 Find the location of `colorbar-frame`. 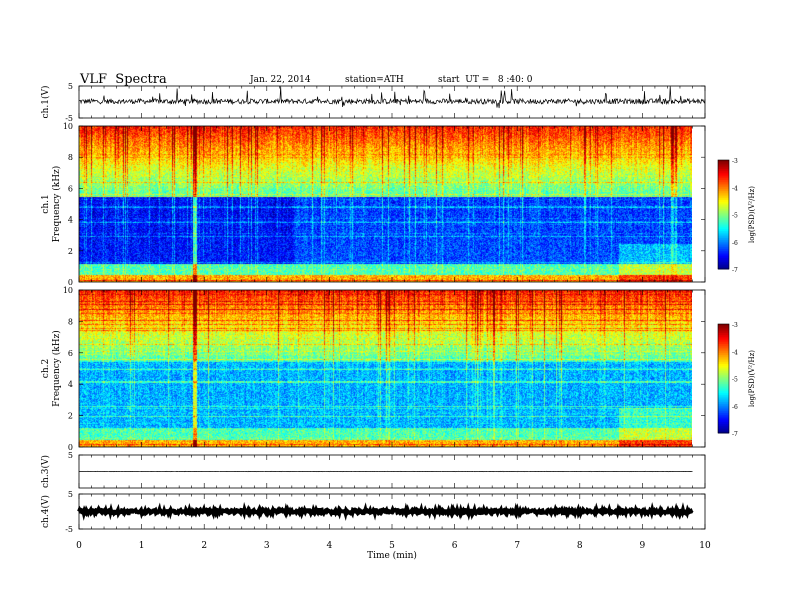

colorbar-frame is located at coordinates (723, 378).